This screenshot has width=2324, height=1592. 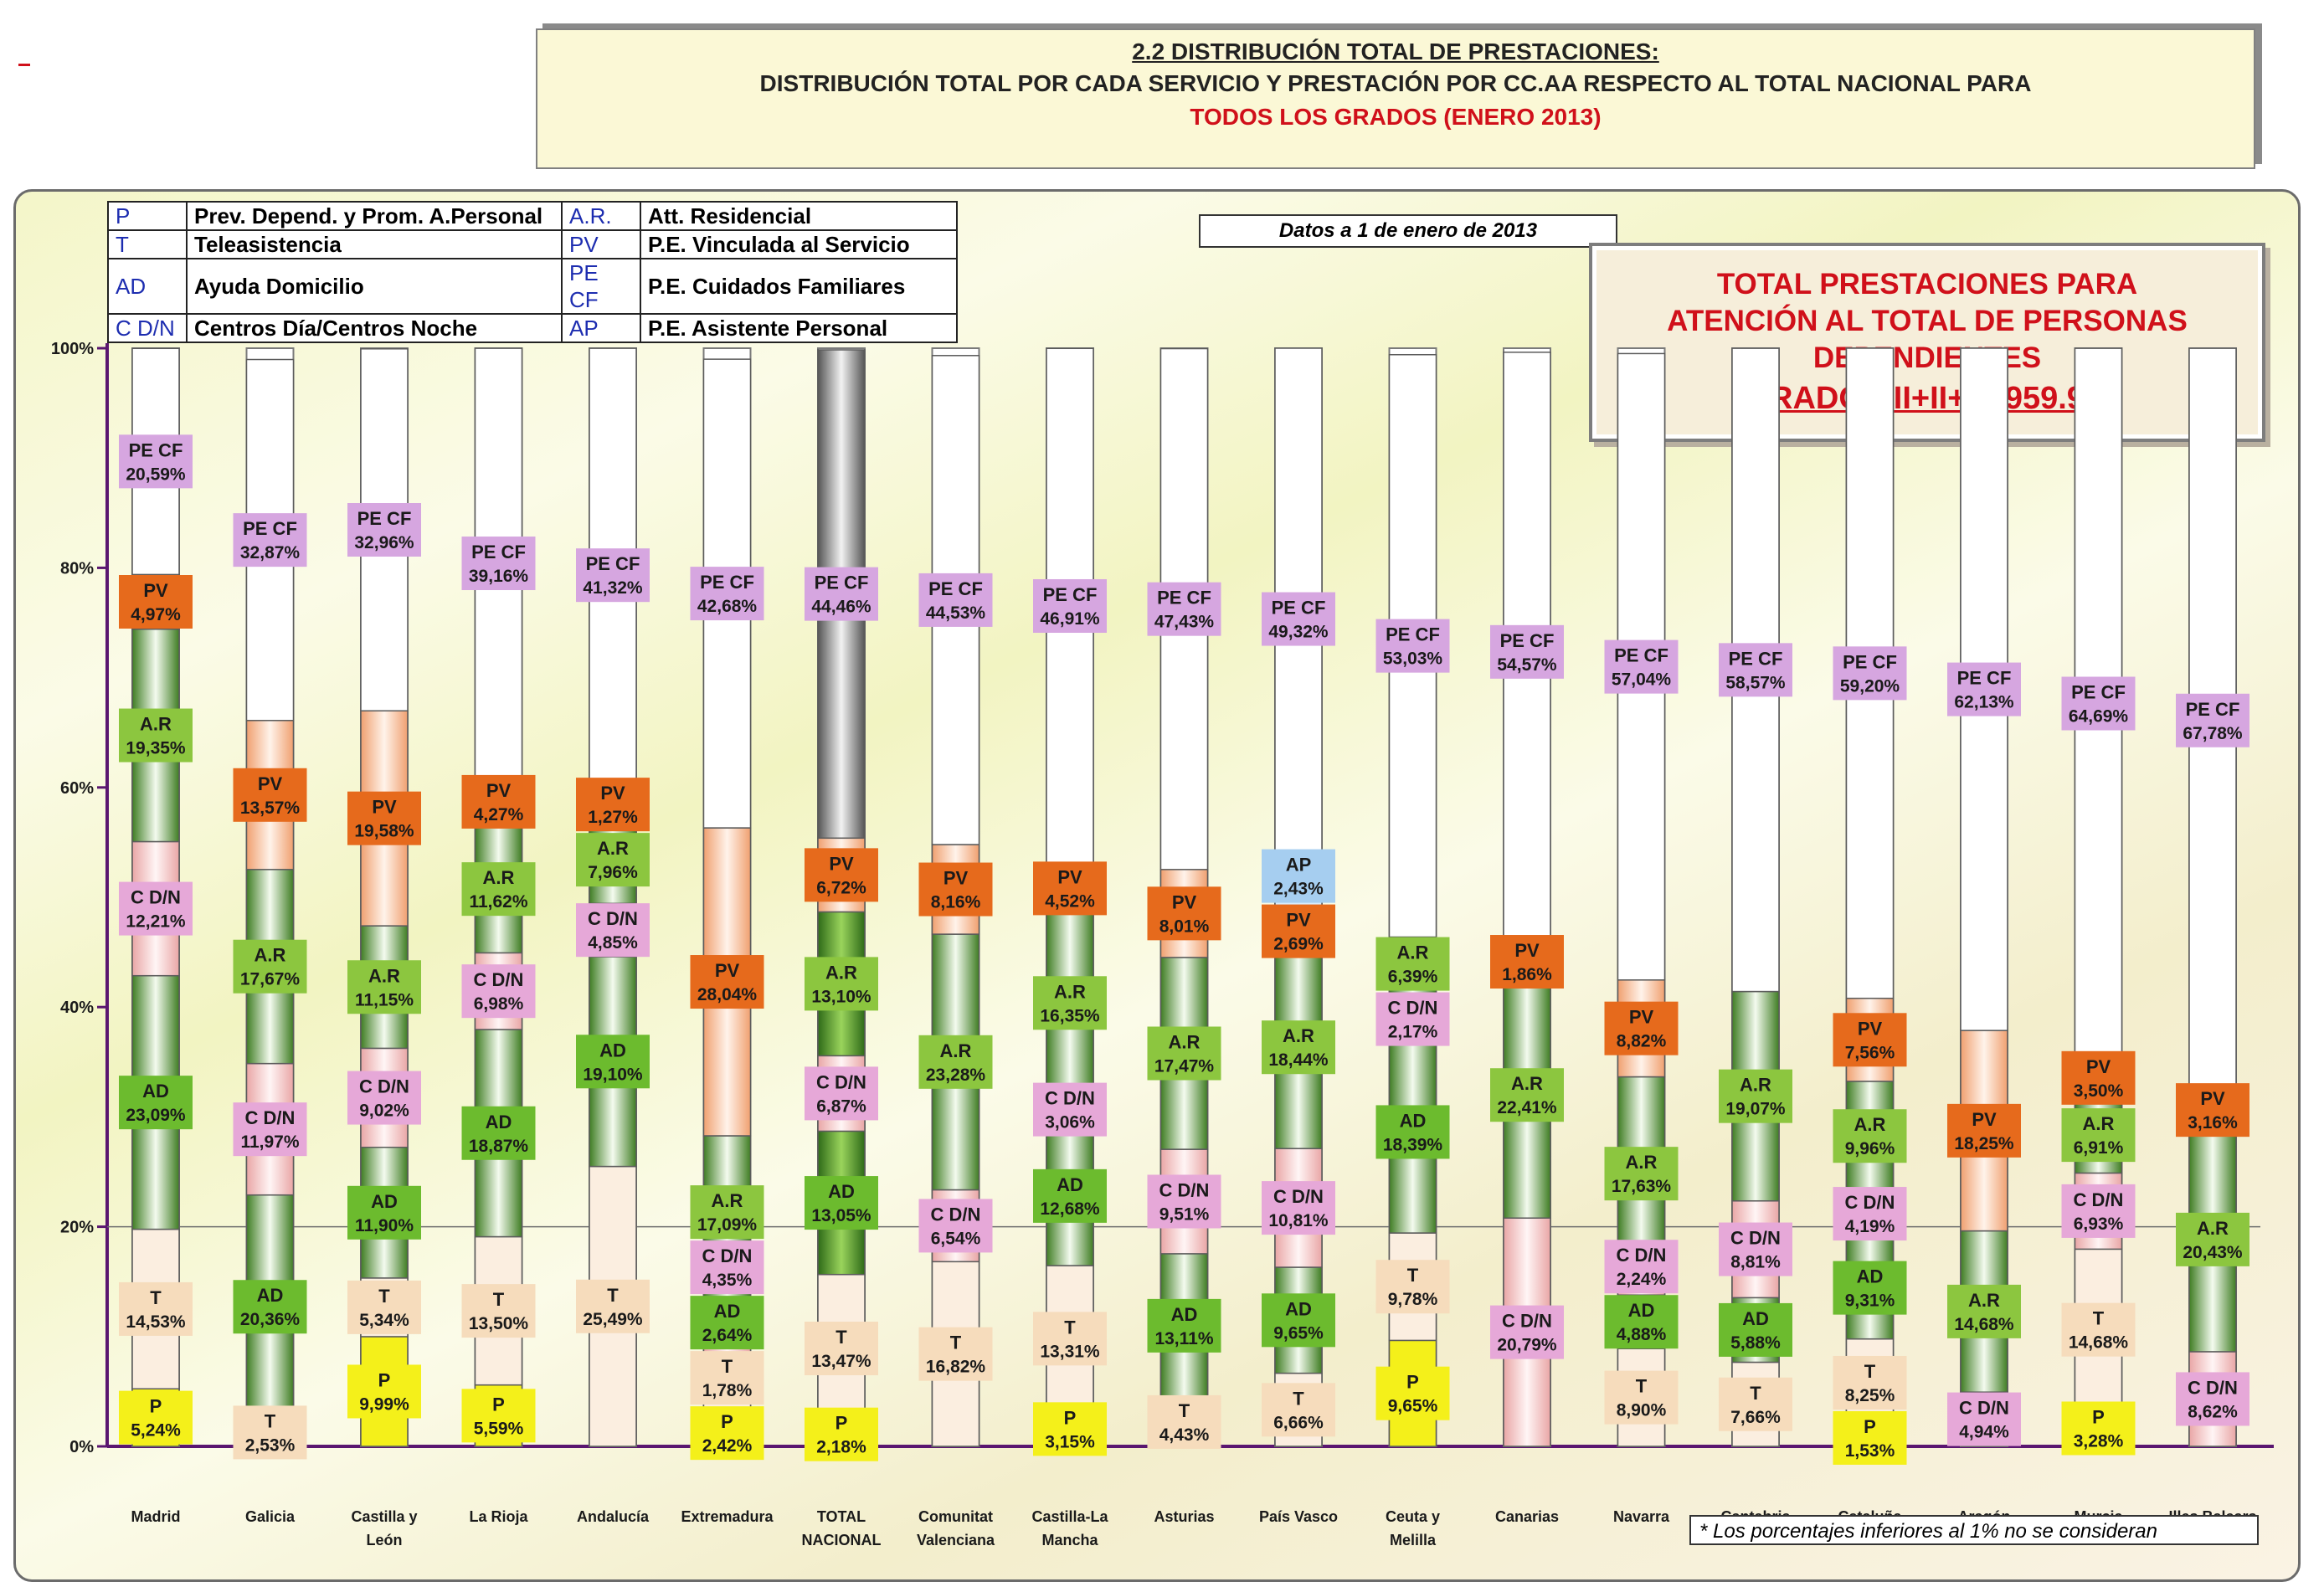 What do you see at coordinates (1396, 51) in the screenshot?
I see `header-title: 2.2 DISTRIBUCIÓN TOTAL DE PRESTACIONES:` at bounding box center [1396, 51].